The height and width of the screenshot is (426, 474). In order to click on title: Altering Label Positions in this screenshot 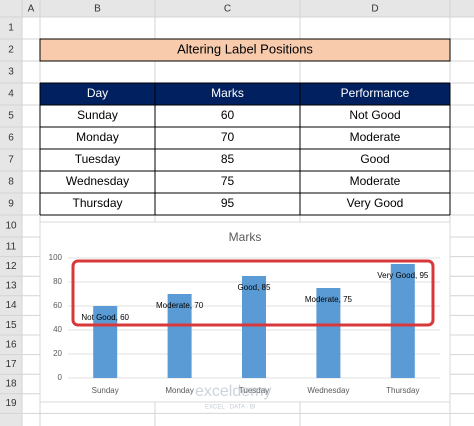, I will do `click(245, 48)`.